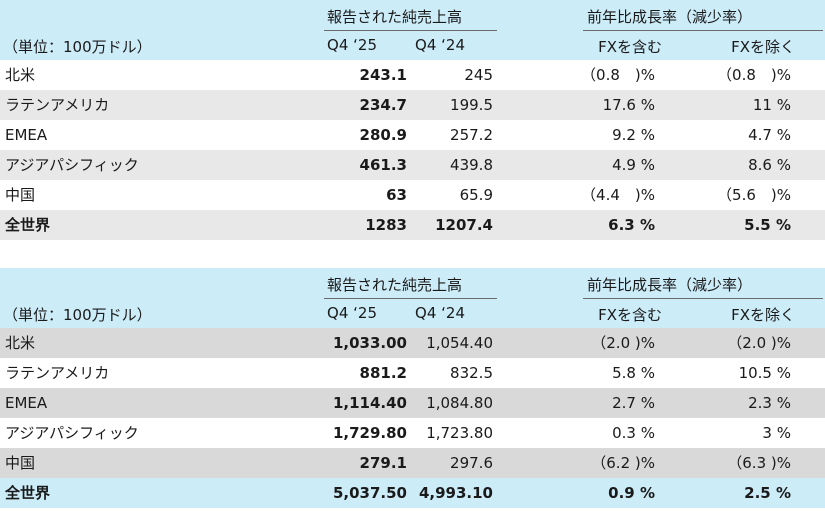 Image resolution: width=825 pixels, height=511 pixels. I want to click on growth-fx-included: 0.3 %, so click(633, 433).